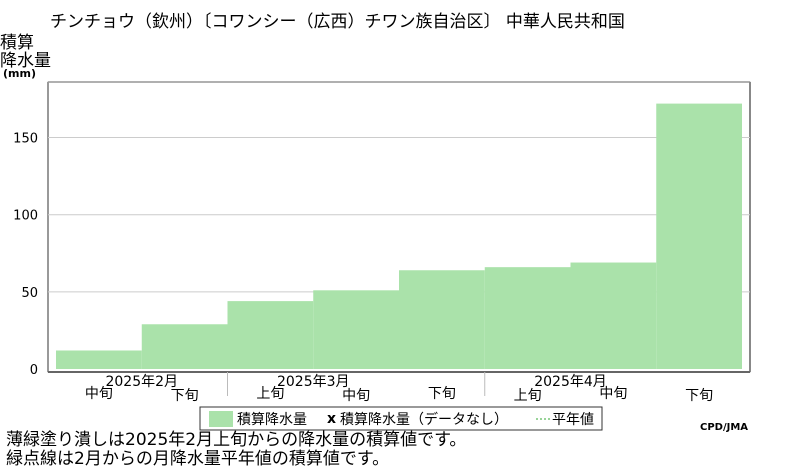 The width and height of the screenshot is (800, 470). What do you see at coordinates (141, 382) in the screenshot?
I see `month-label: 2025年2月` at bounding box center [141, 382].